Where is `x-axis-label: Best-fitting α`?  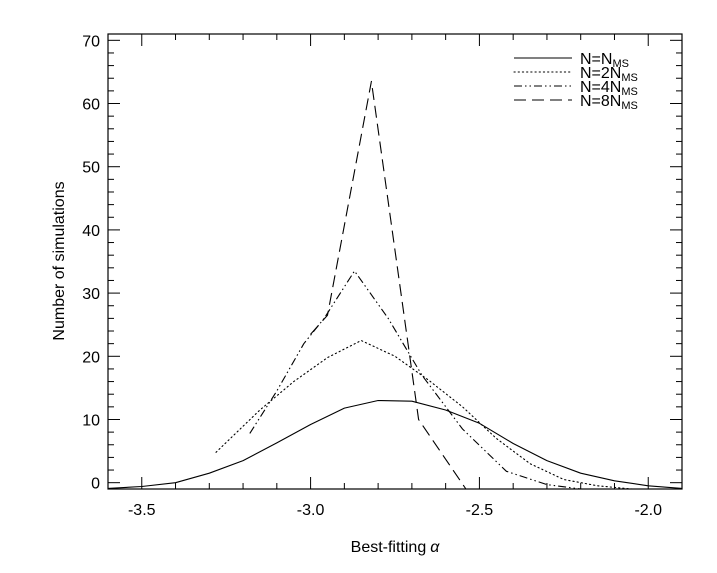 x-axis-label: Best-fitting α is located at coordinates (396, 547).